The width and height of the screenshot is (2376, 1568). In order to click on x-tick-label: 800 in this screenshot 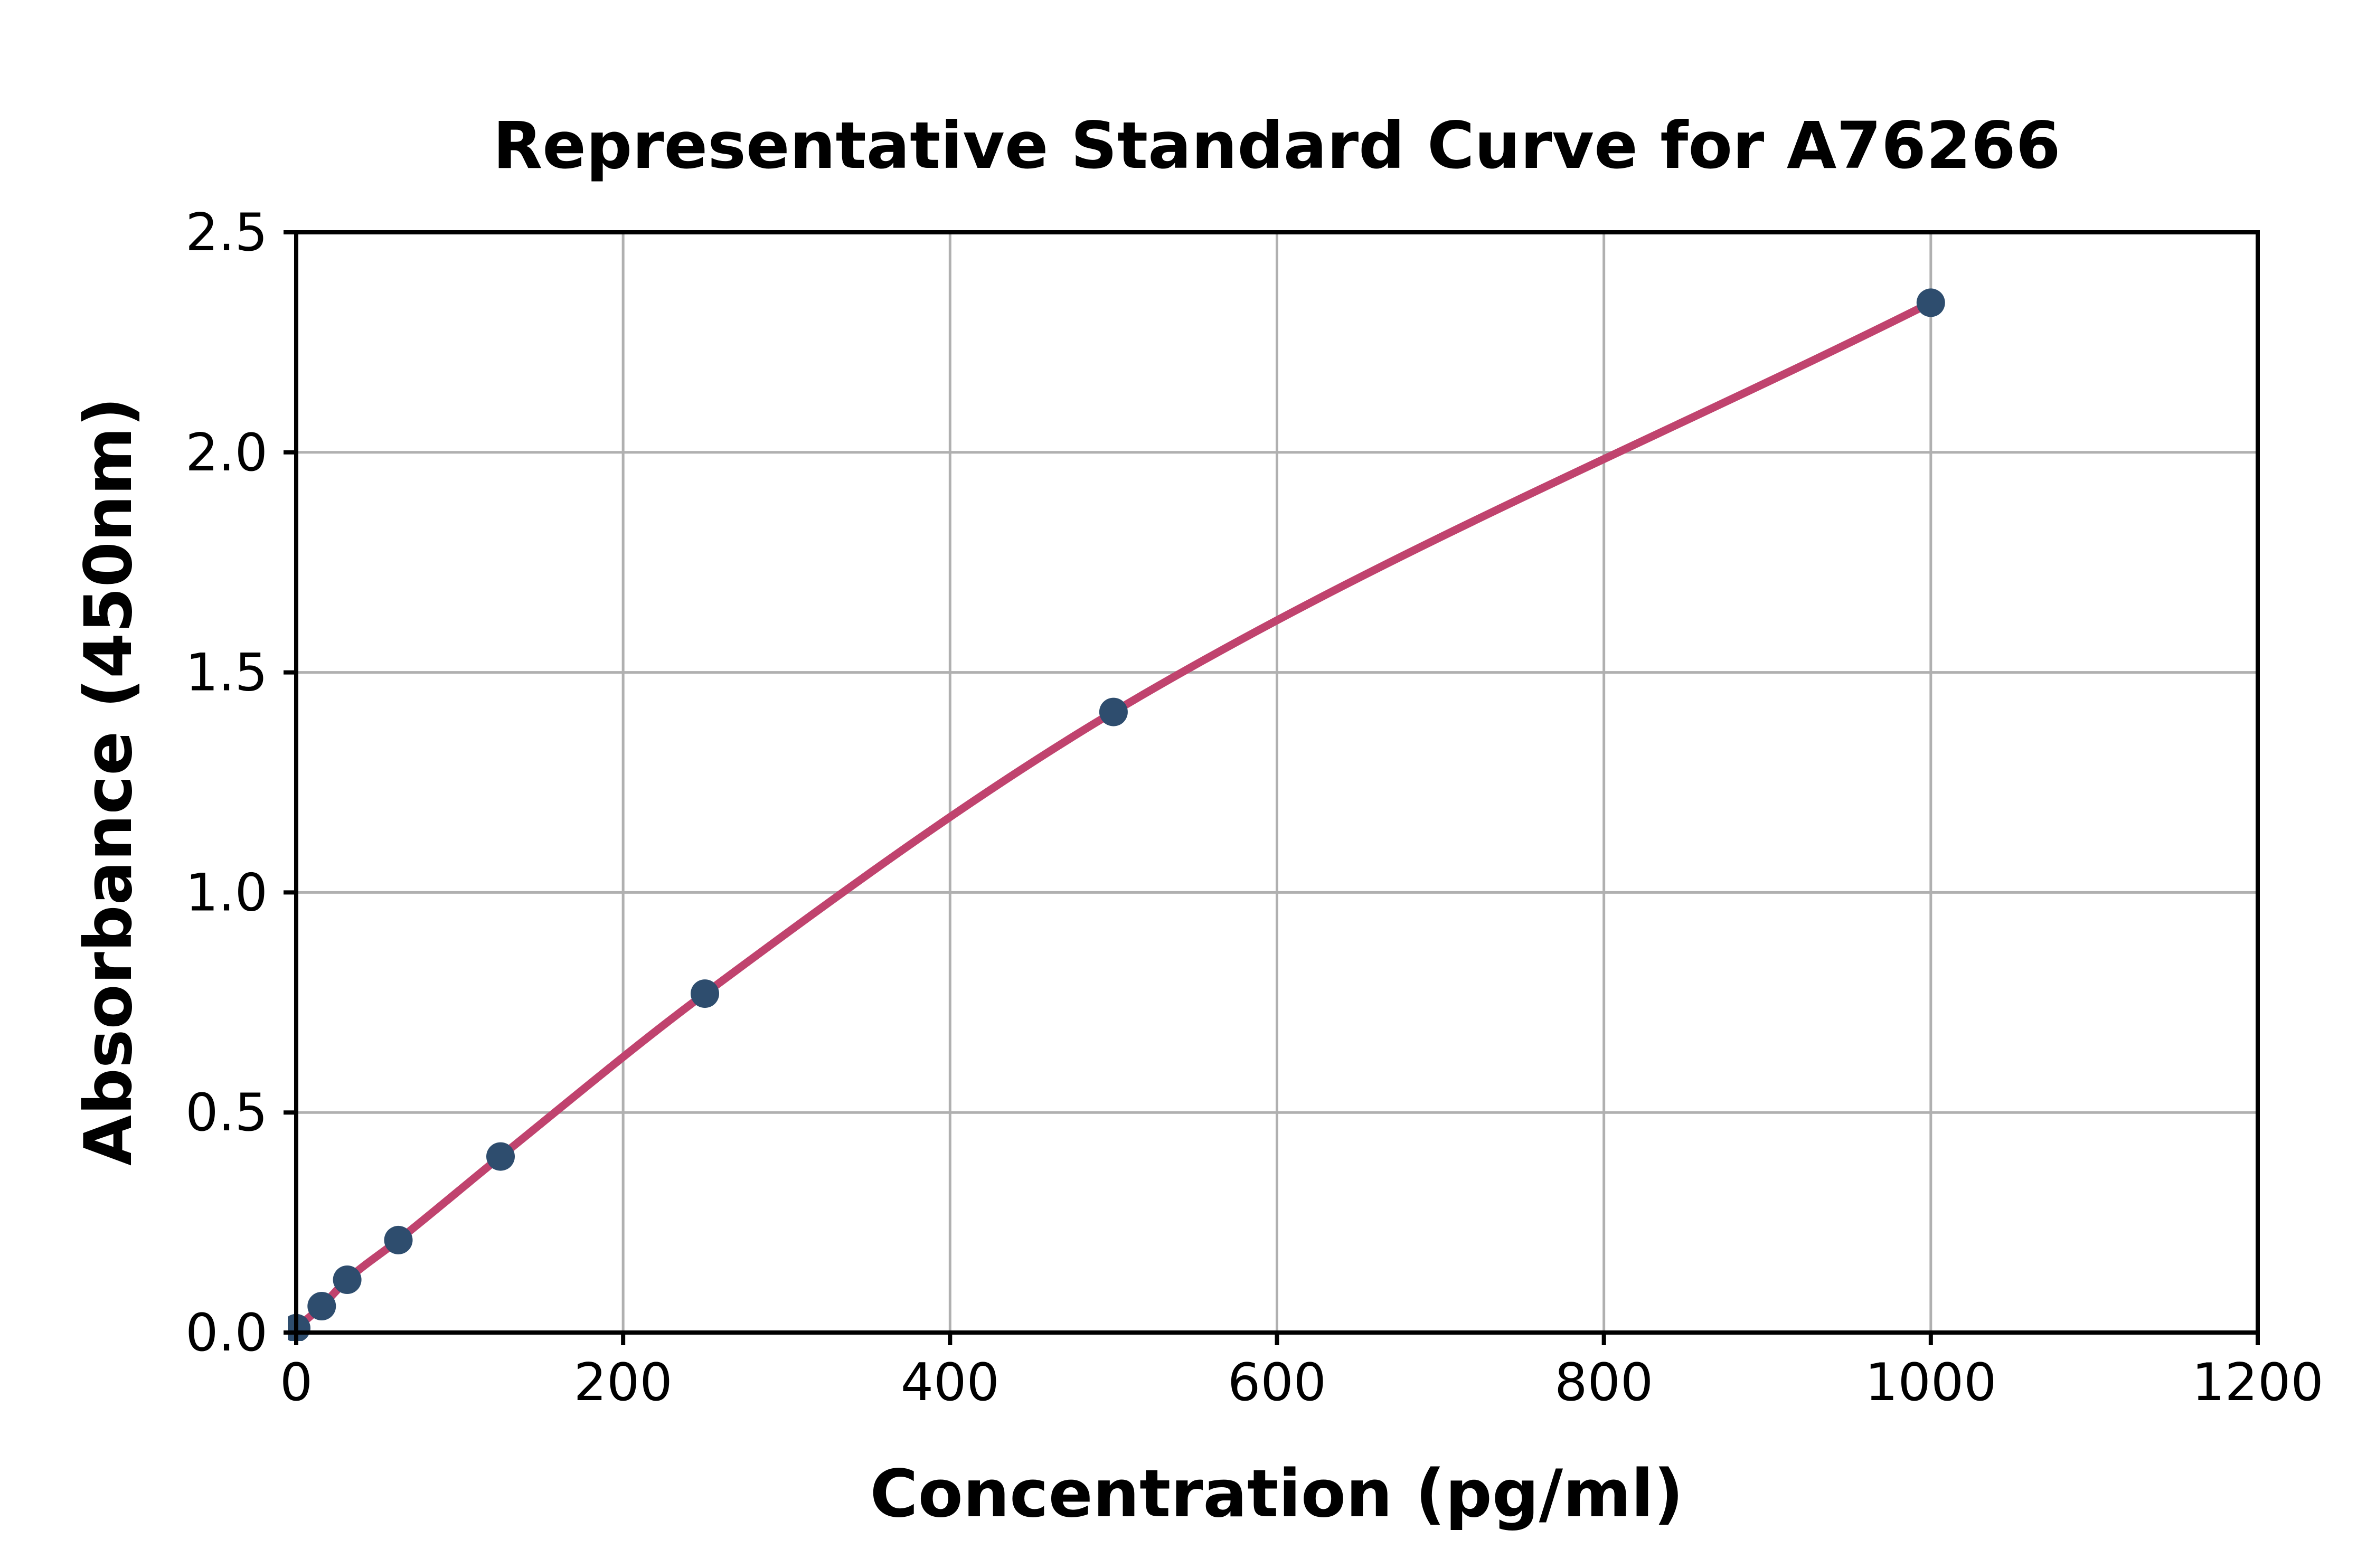, I will do `click(1604, 1383)`.